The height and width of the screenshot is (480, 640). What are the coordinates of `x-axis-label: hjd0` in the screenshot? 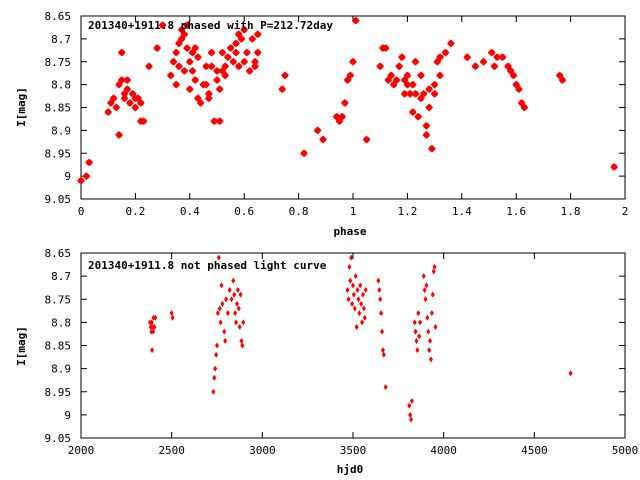 It's located at (350, 469).